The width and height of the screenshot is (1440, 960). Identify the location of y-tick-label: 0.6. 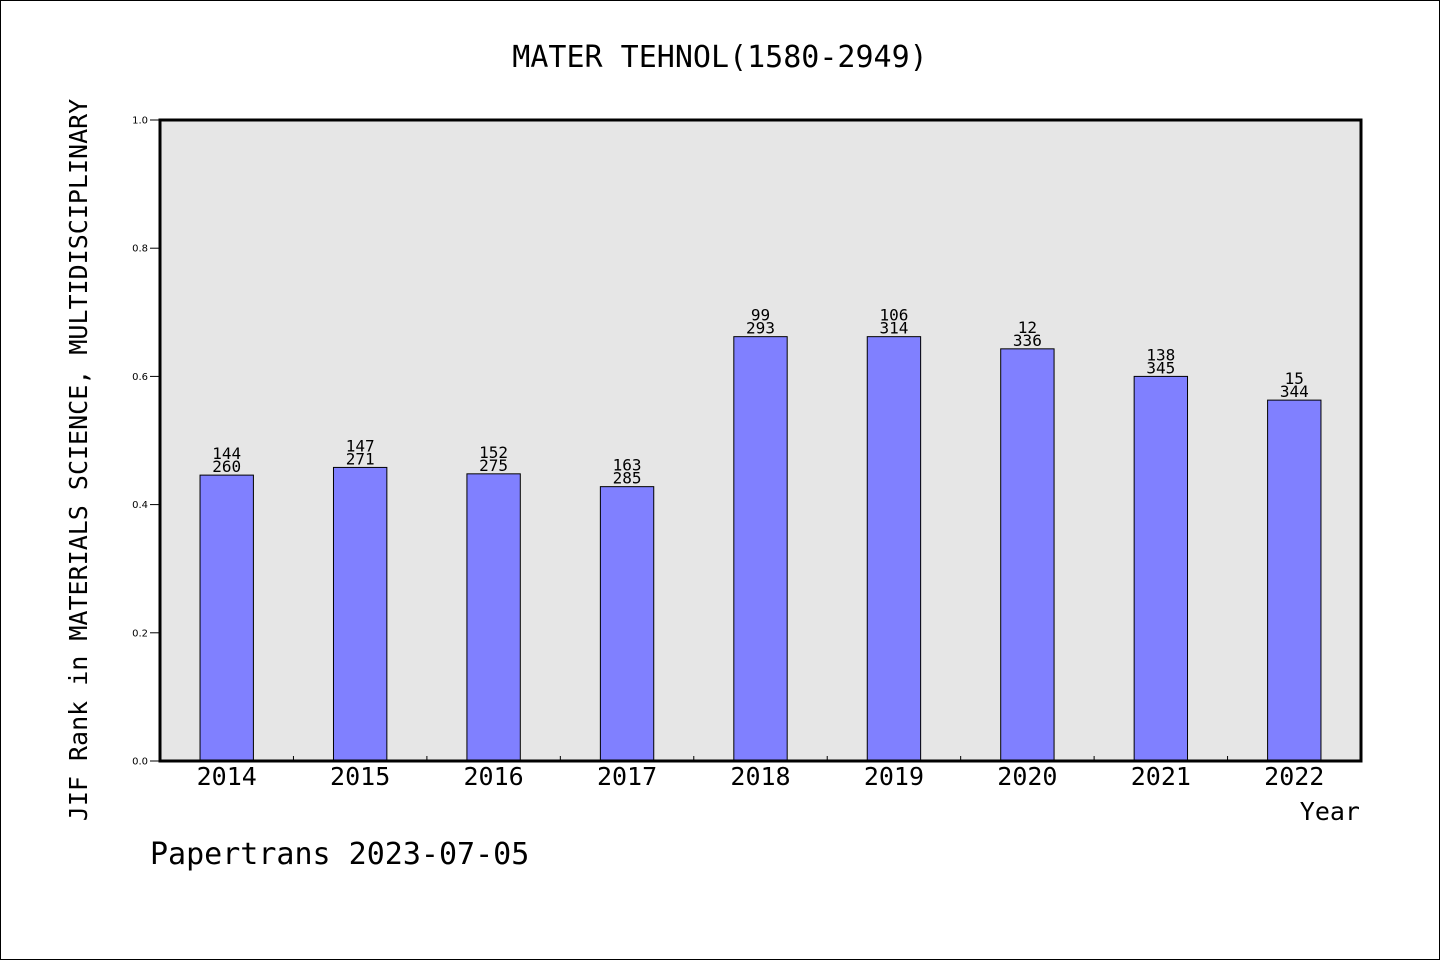
(140, 377).